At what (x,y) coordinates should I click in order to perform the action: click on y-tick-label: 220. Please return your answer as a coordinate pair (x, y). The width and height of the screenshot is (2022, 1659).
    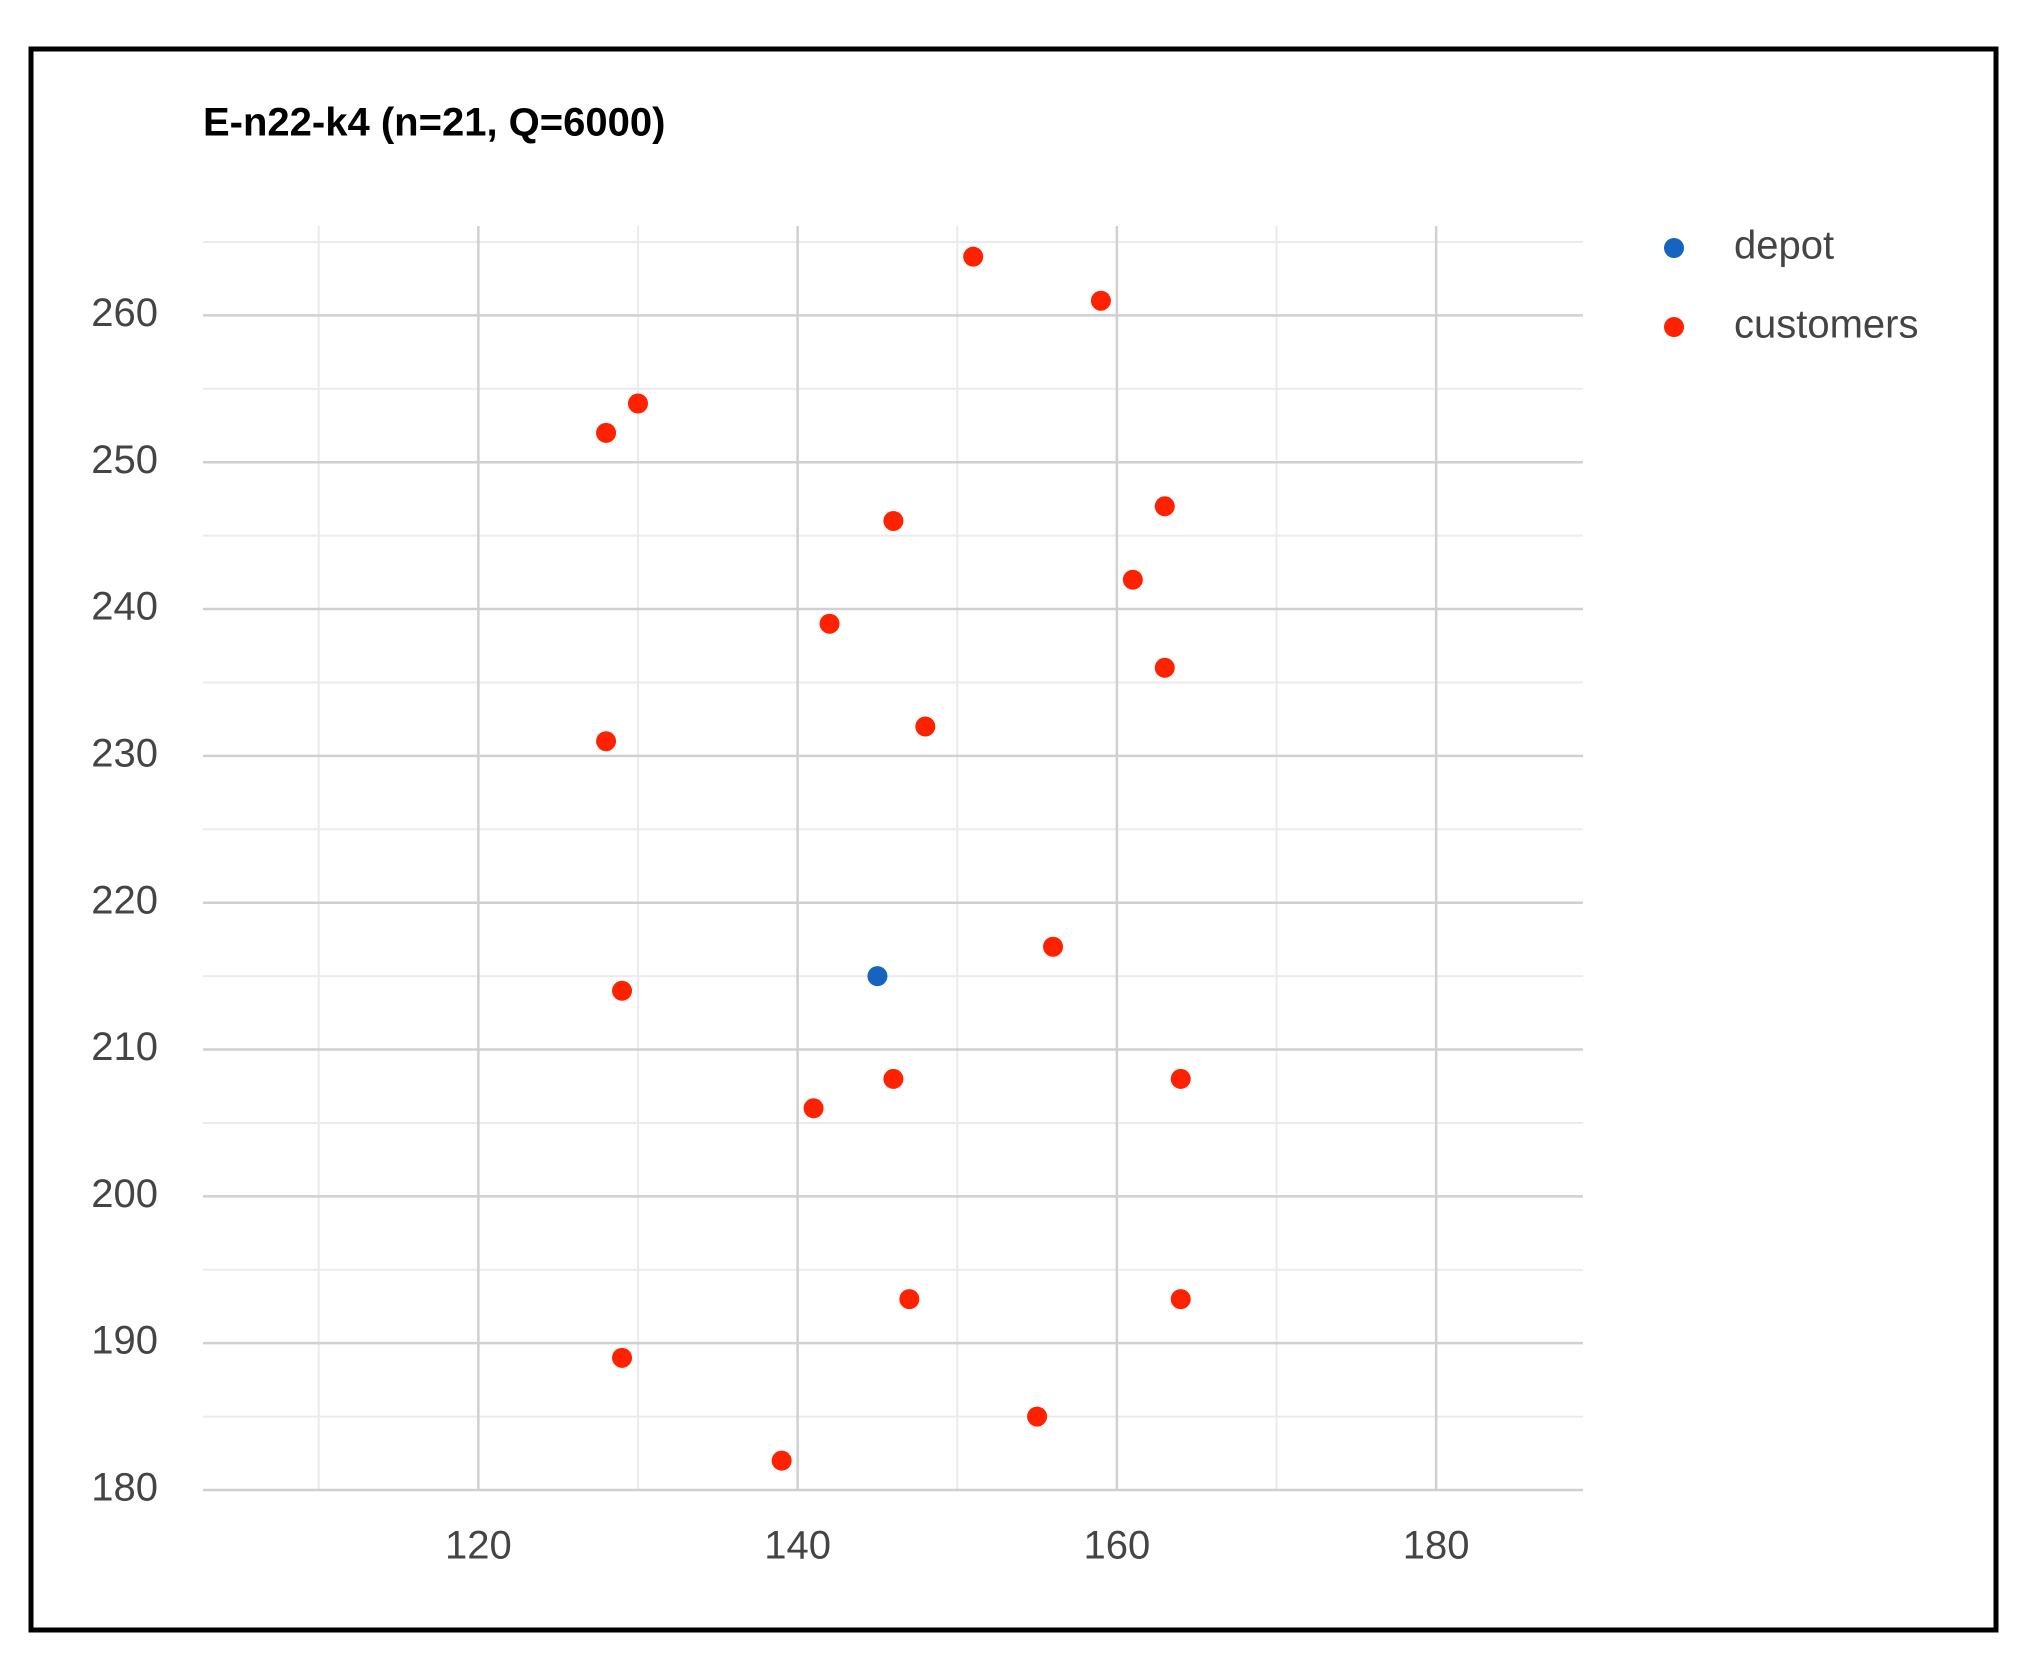
    Looking at the image, I should click on (124, 900).